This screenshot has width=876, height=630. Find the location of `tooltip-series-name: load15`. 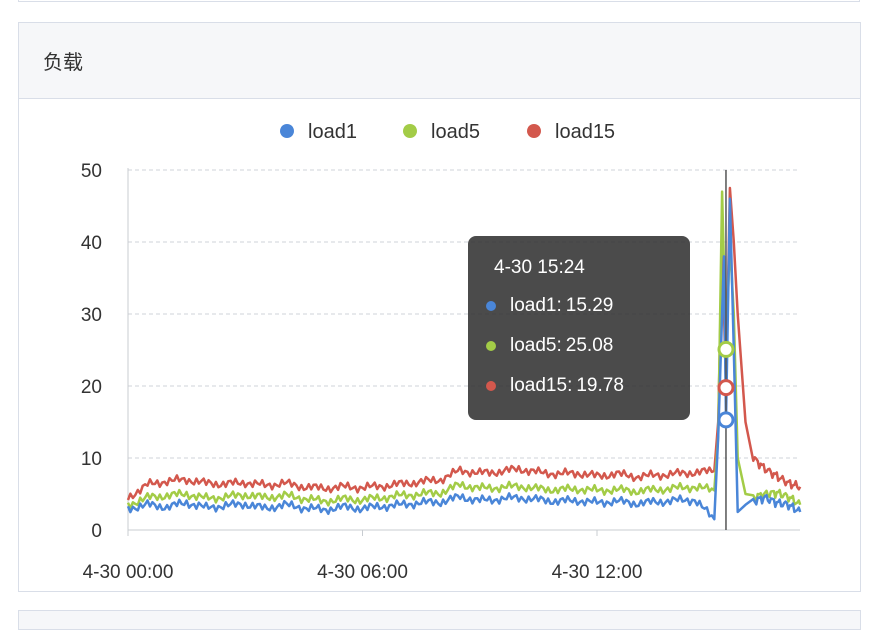

tooltip-series-name: load15 is located at coordinates (539, 385).